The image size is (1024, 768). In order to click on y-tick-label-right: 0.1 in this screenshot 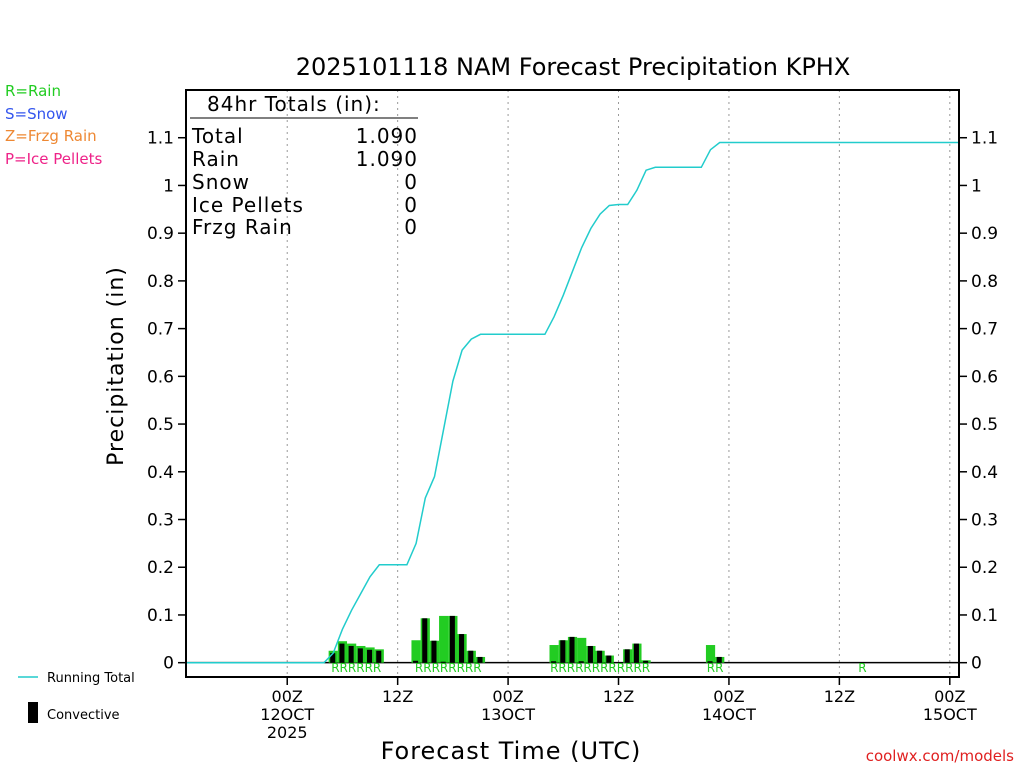, I will do `click(984, 616)`.